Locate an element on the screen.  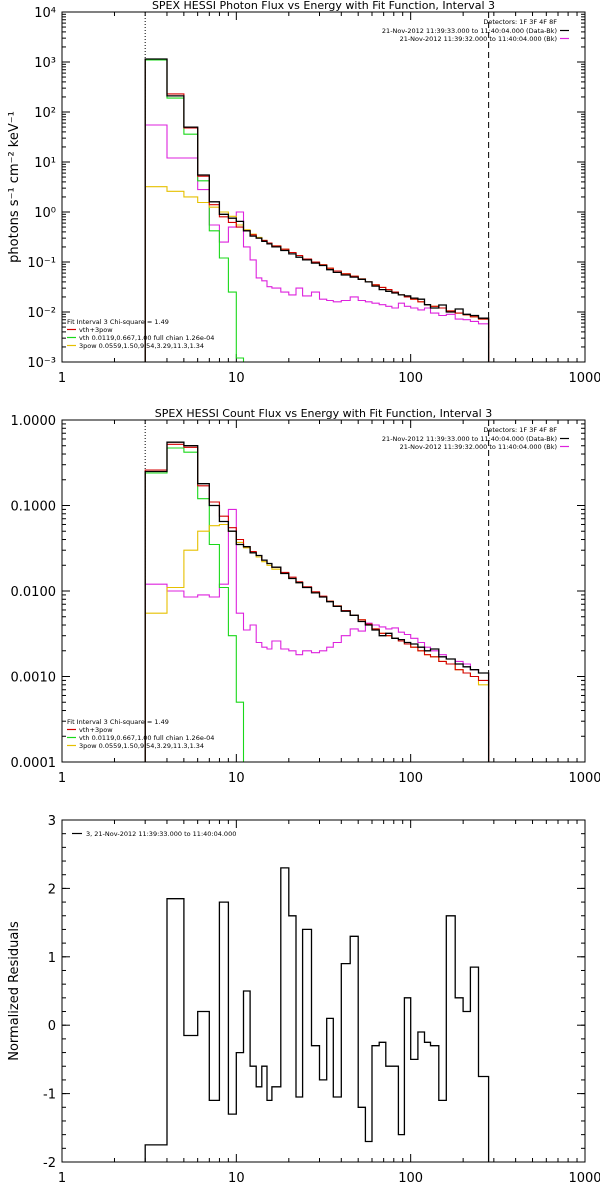
y-tick-label: 1 is located at coordinates (52, 958).